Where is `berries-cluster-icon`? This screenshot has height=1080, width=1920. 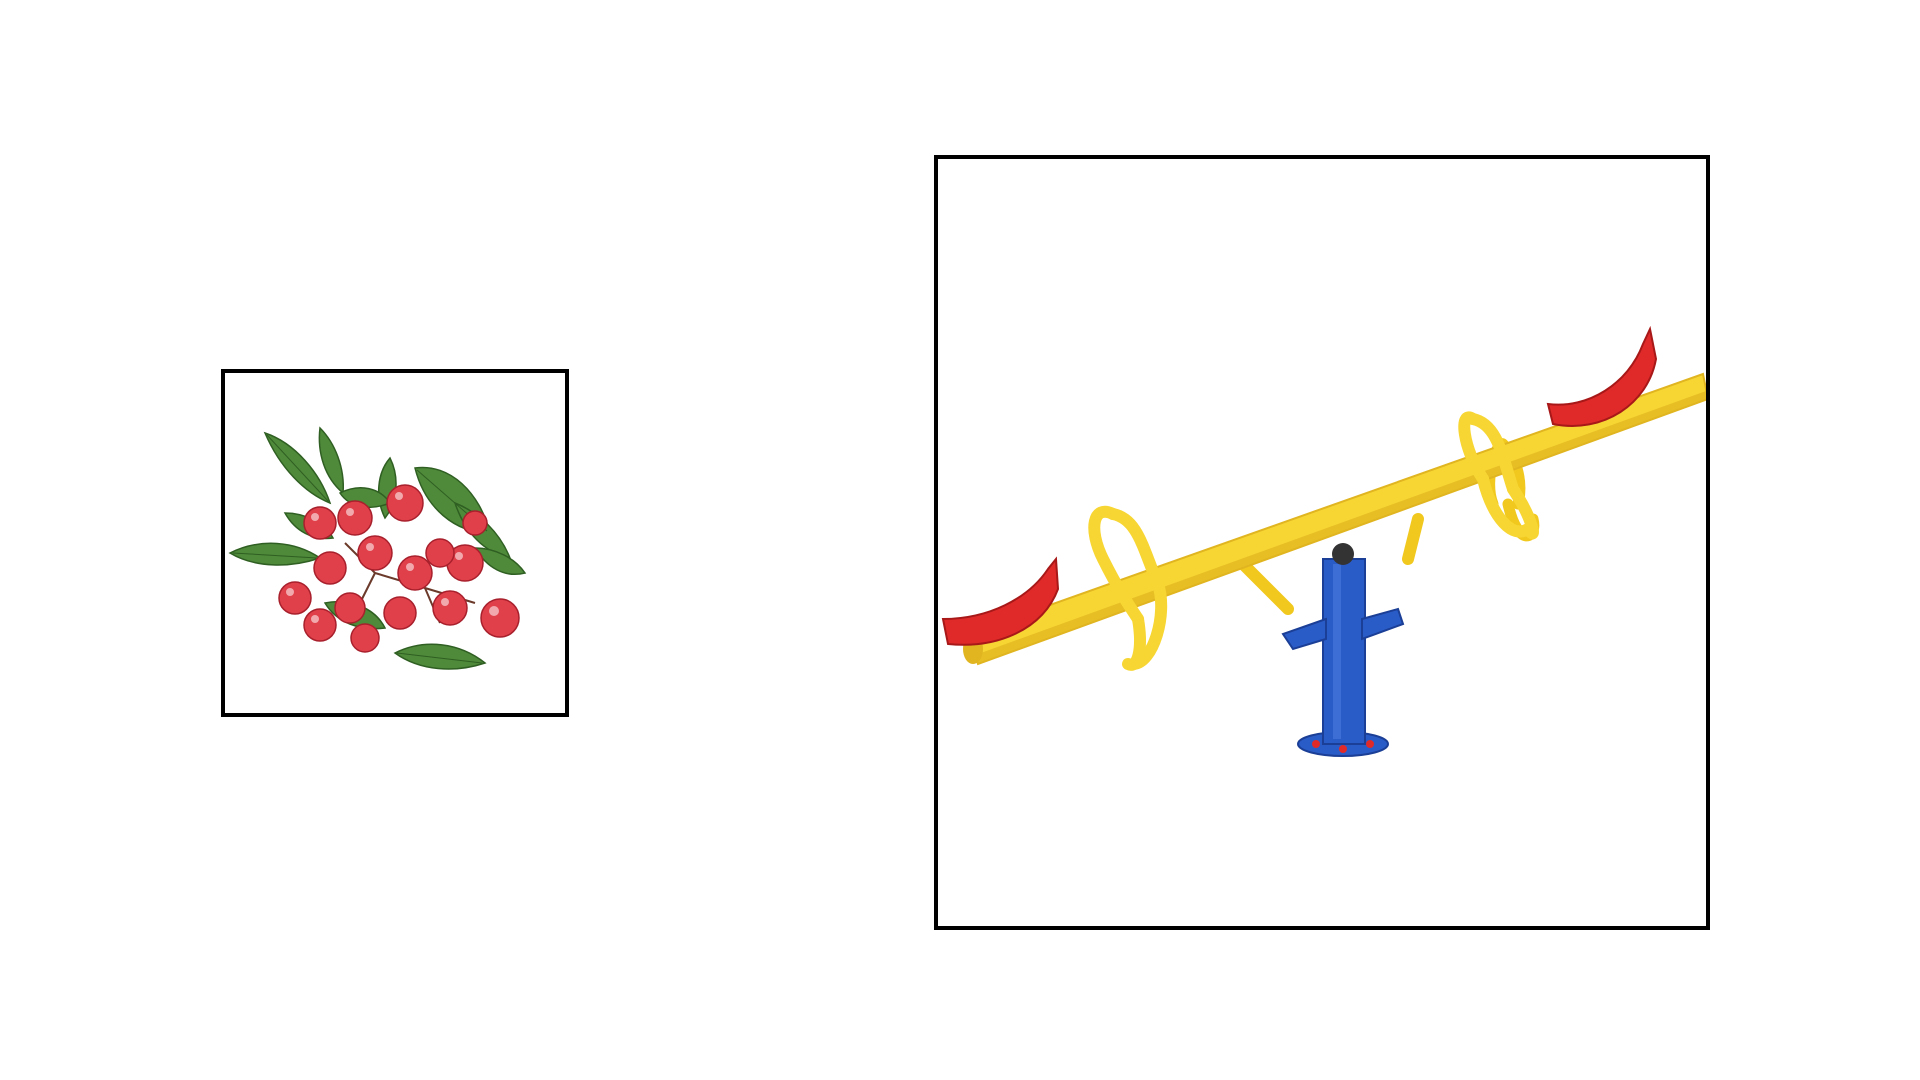
berries-cluster-icon is located at coordinates (395, 543).